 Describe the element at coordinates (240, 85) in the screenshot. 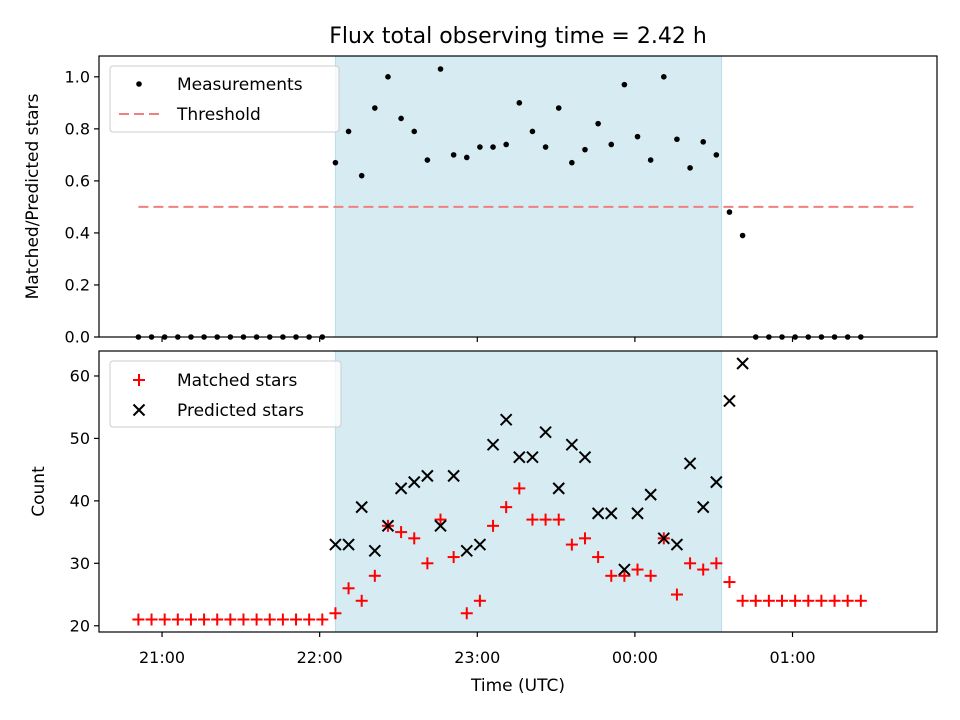

I see `legend-label-measurements: Measurements` at that location.